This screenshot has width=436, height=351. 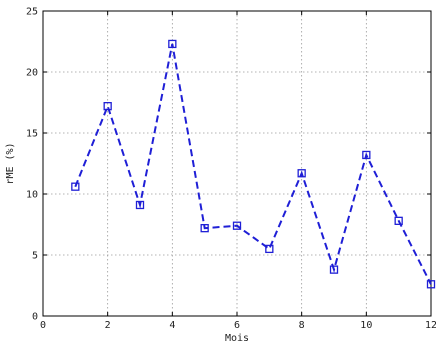 I want to click on x-tick-label: 8, so click(x=302, y=325).